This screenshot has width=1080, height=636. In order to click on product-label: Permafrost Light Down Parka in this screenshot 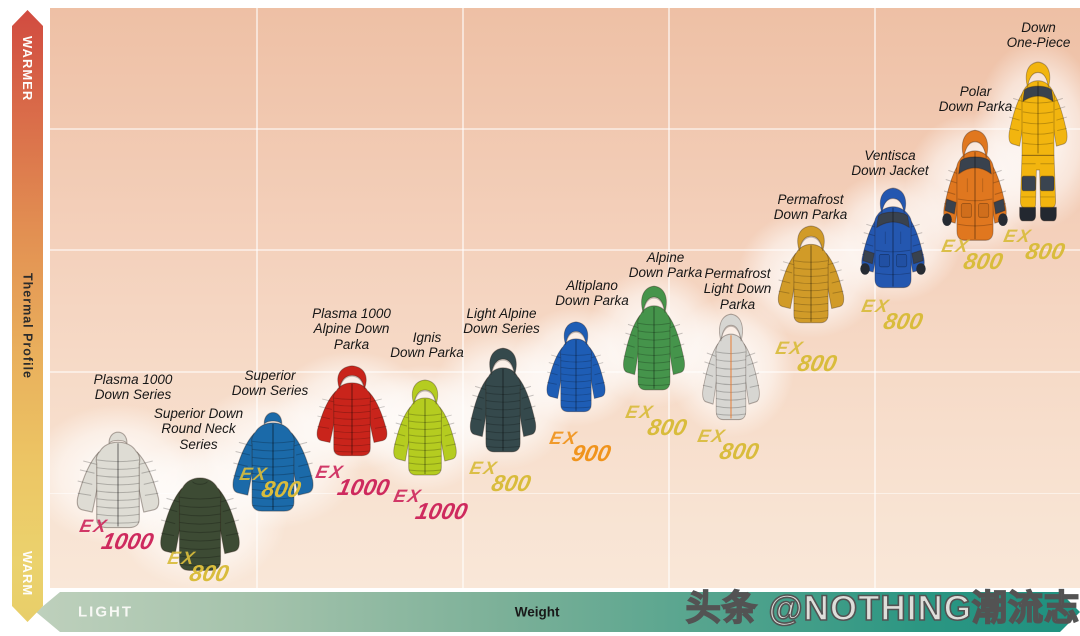, I will do `click(737, 289)`.